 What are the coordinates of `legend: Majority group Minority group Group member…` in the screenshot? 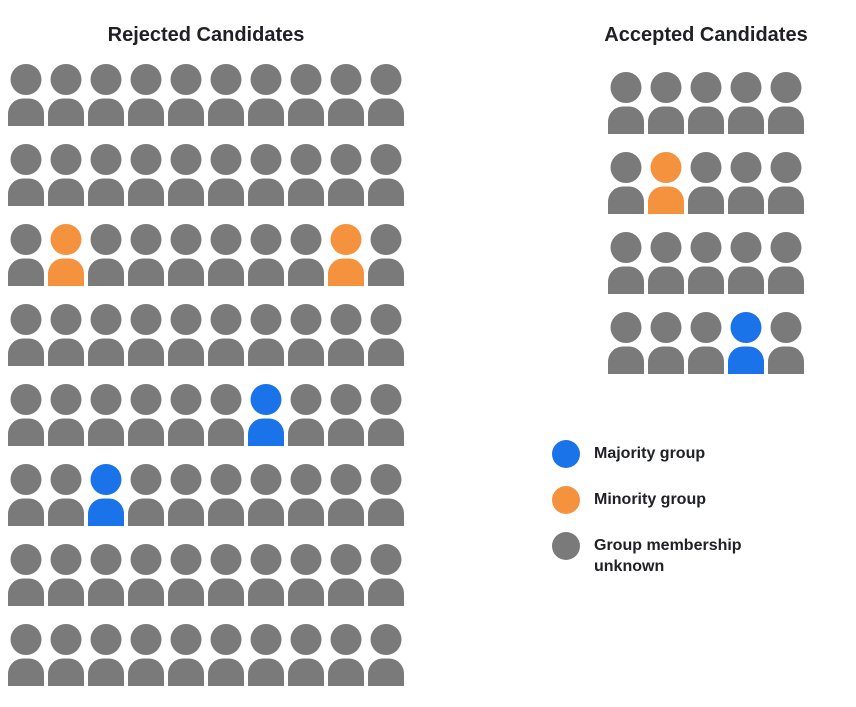 It's located at (647, 509).